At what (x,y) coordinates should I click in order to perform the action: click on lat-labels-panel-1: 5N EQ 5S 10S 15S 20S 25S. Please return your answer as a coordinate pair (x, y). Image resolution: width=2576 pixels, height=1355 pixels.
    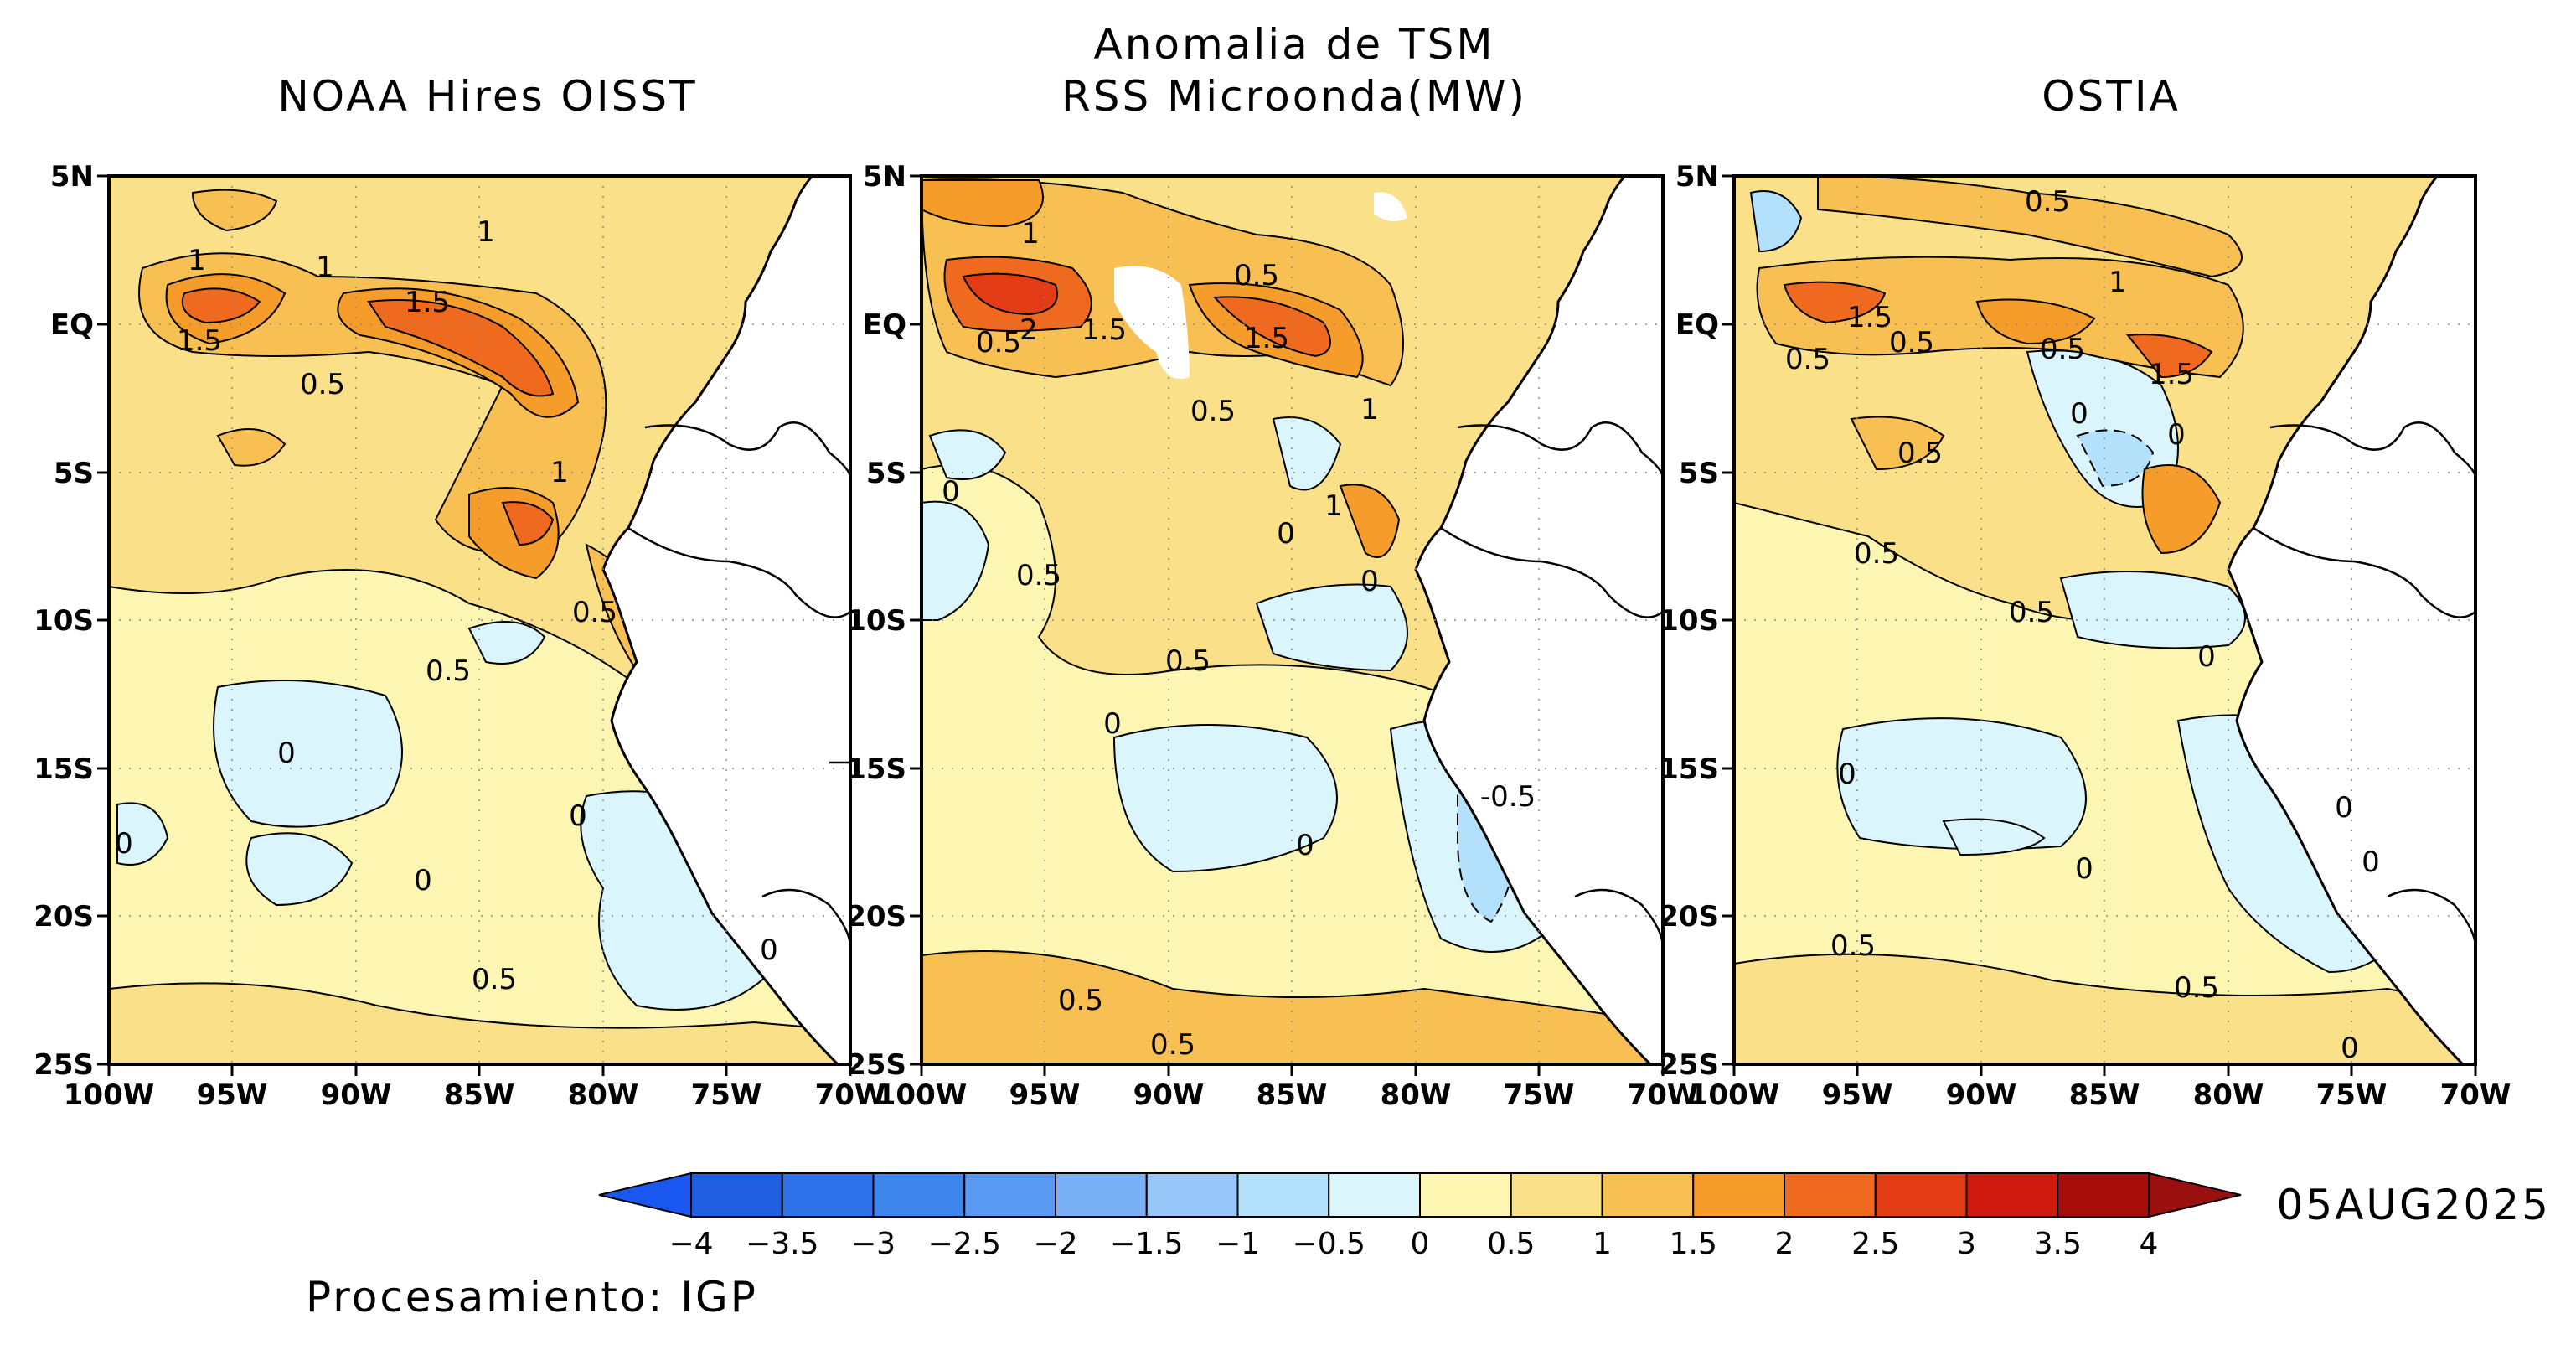
    Looking at the image, I should click on (64, 621).